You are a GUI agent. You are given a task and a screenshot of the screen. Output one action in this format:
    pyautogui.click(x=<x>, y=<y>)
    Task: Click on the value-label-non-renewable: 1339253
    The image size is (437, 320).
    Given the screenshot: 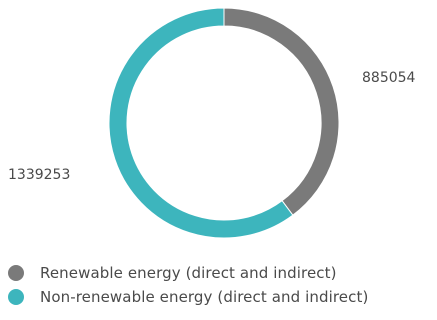 What is the action you would take?
    pyautogui.click(x=39, y=175)
    